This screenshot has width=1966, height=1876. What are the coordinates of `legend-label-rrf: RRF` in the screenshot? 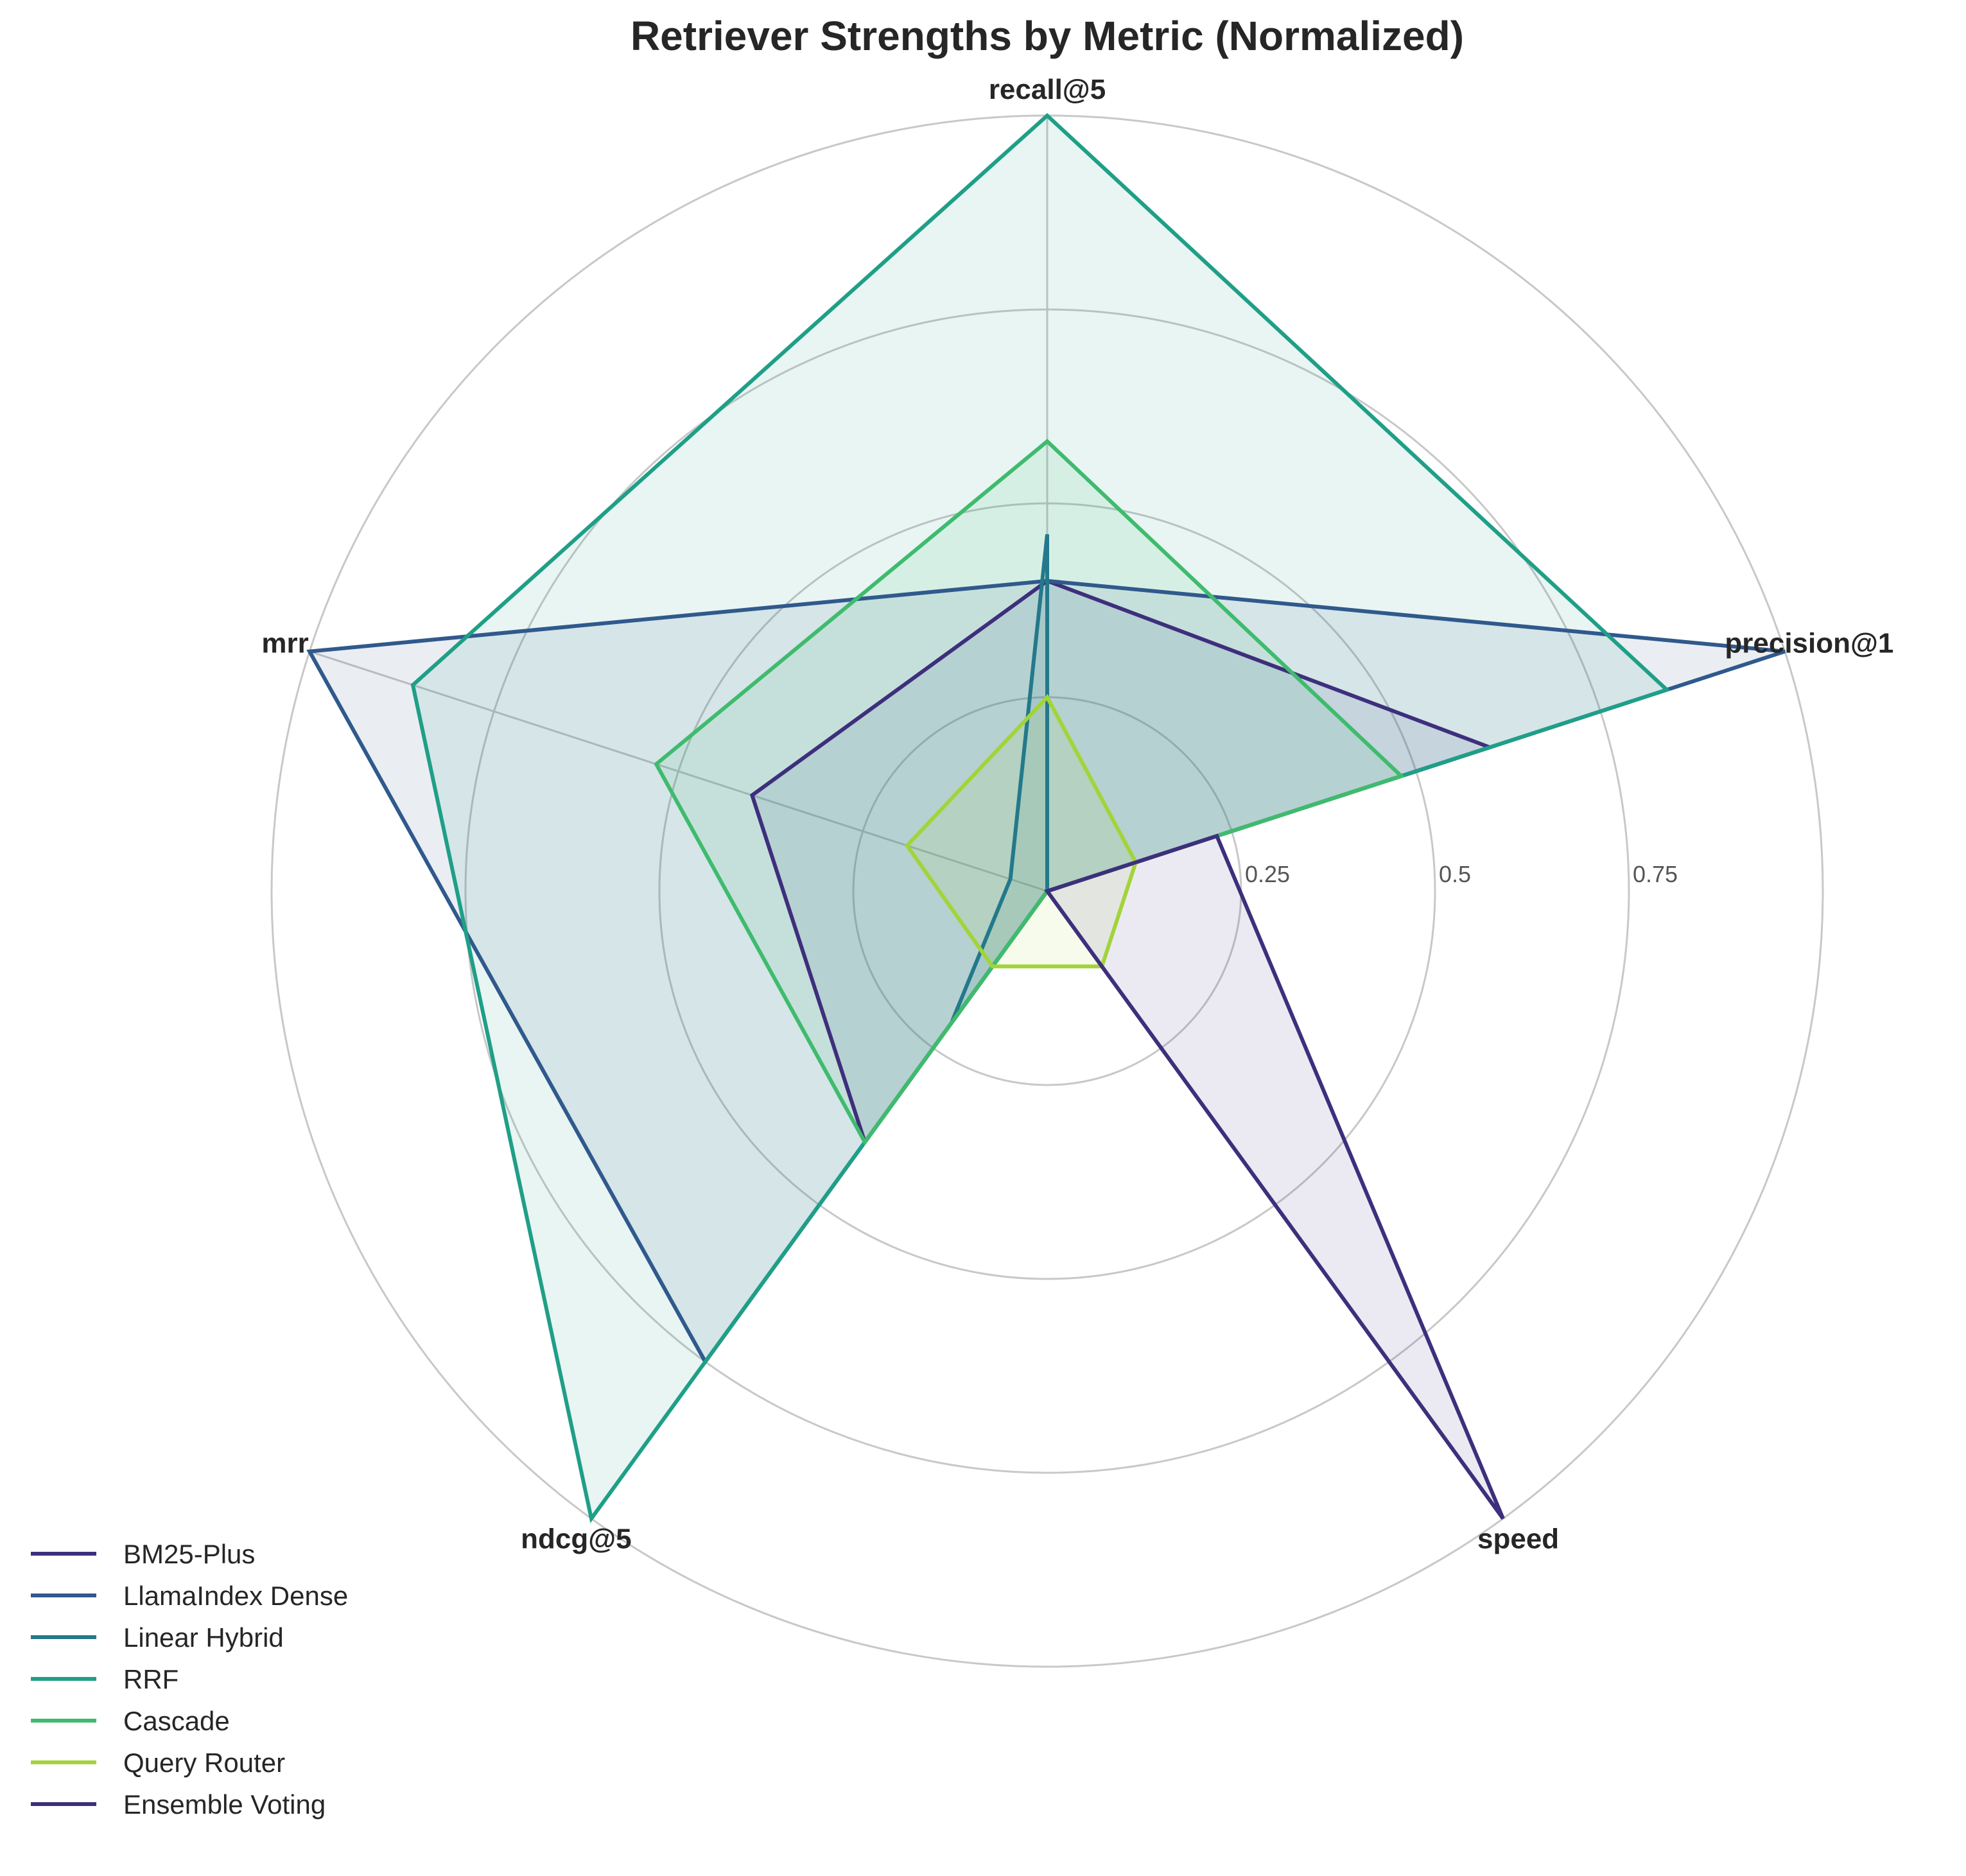 It's located at (150, 1679).